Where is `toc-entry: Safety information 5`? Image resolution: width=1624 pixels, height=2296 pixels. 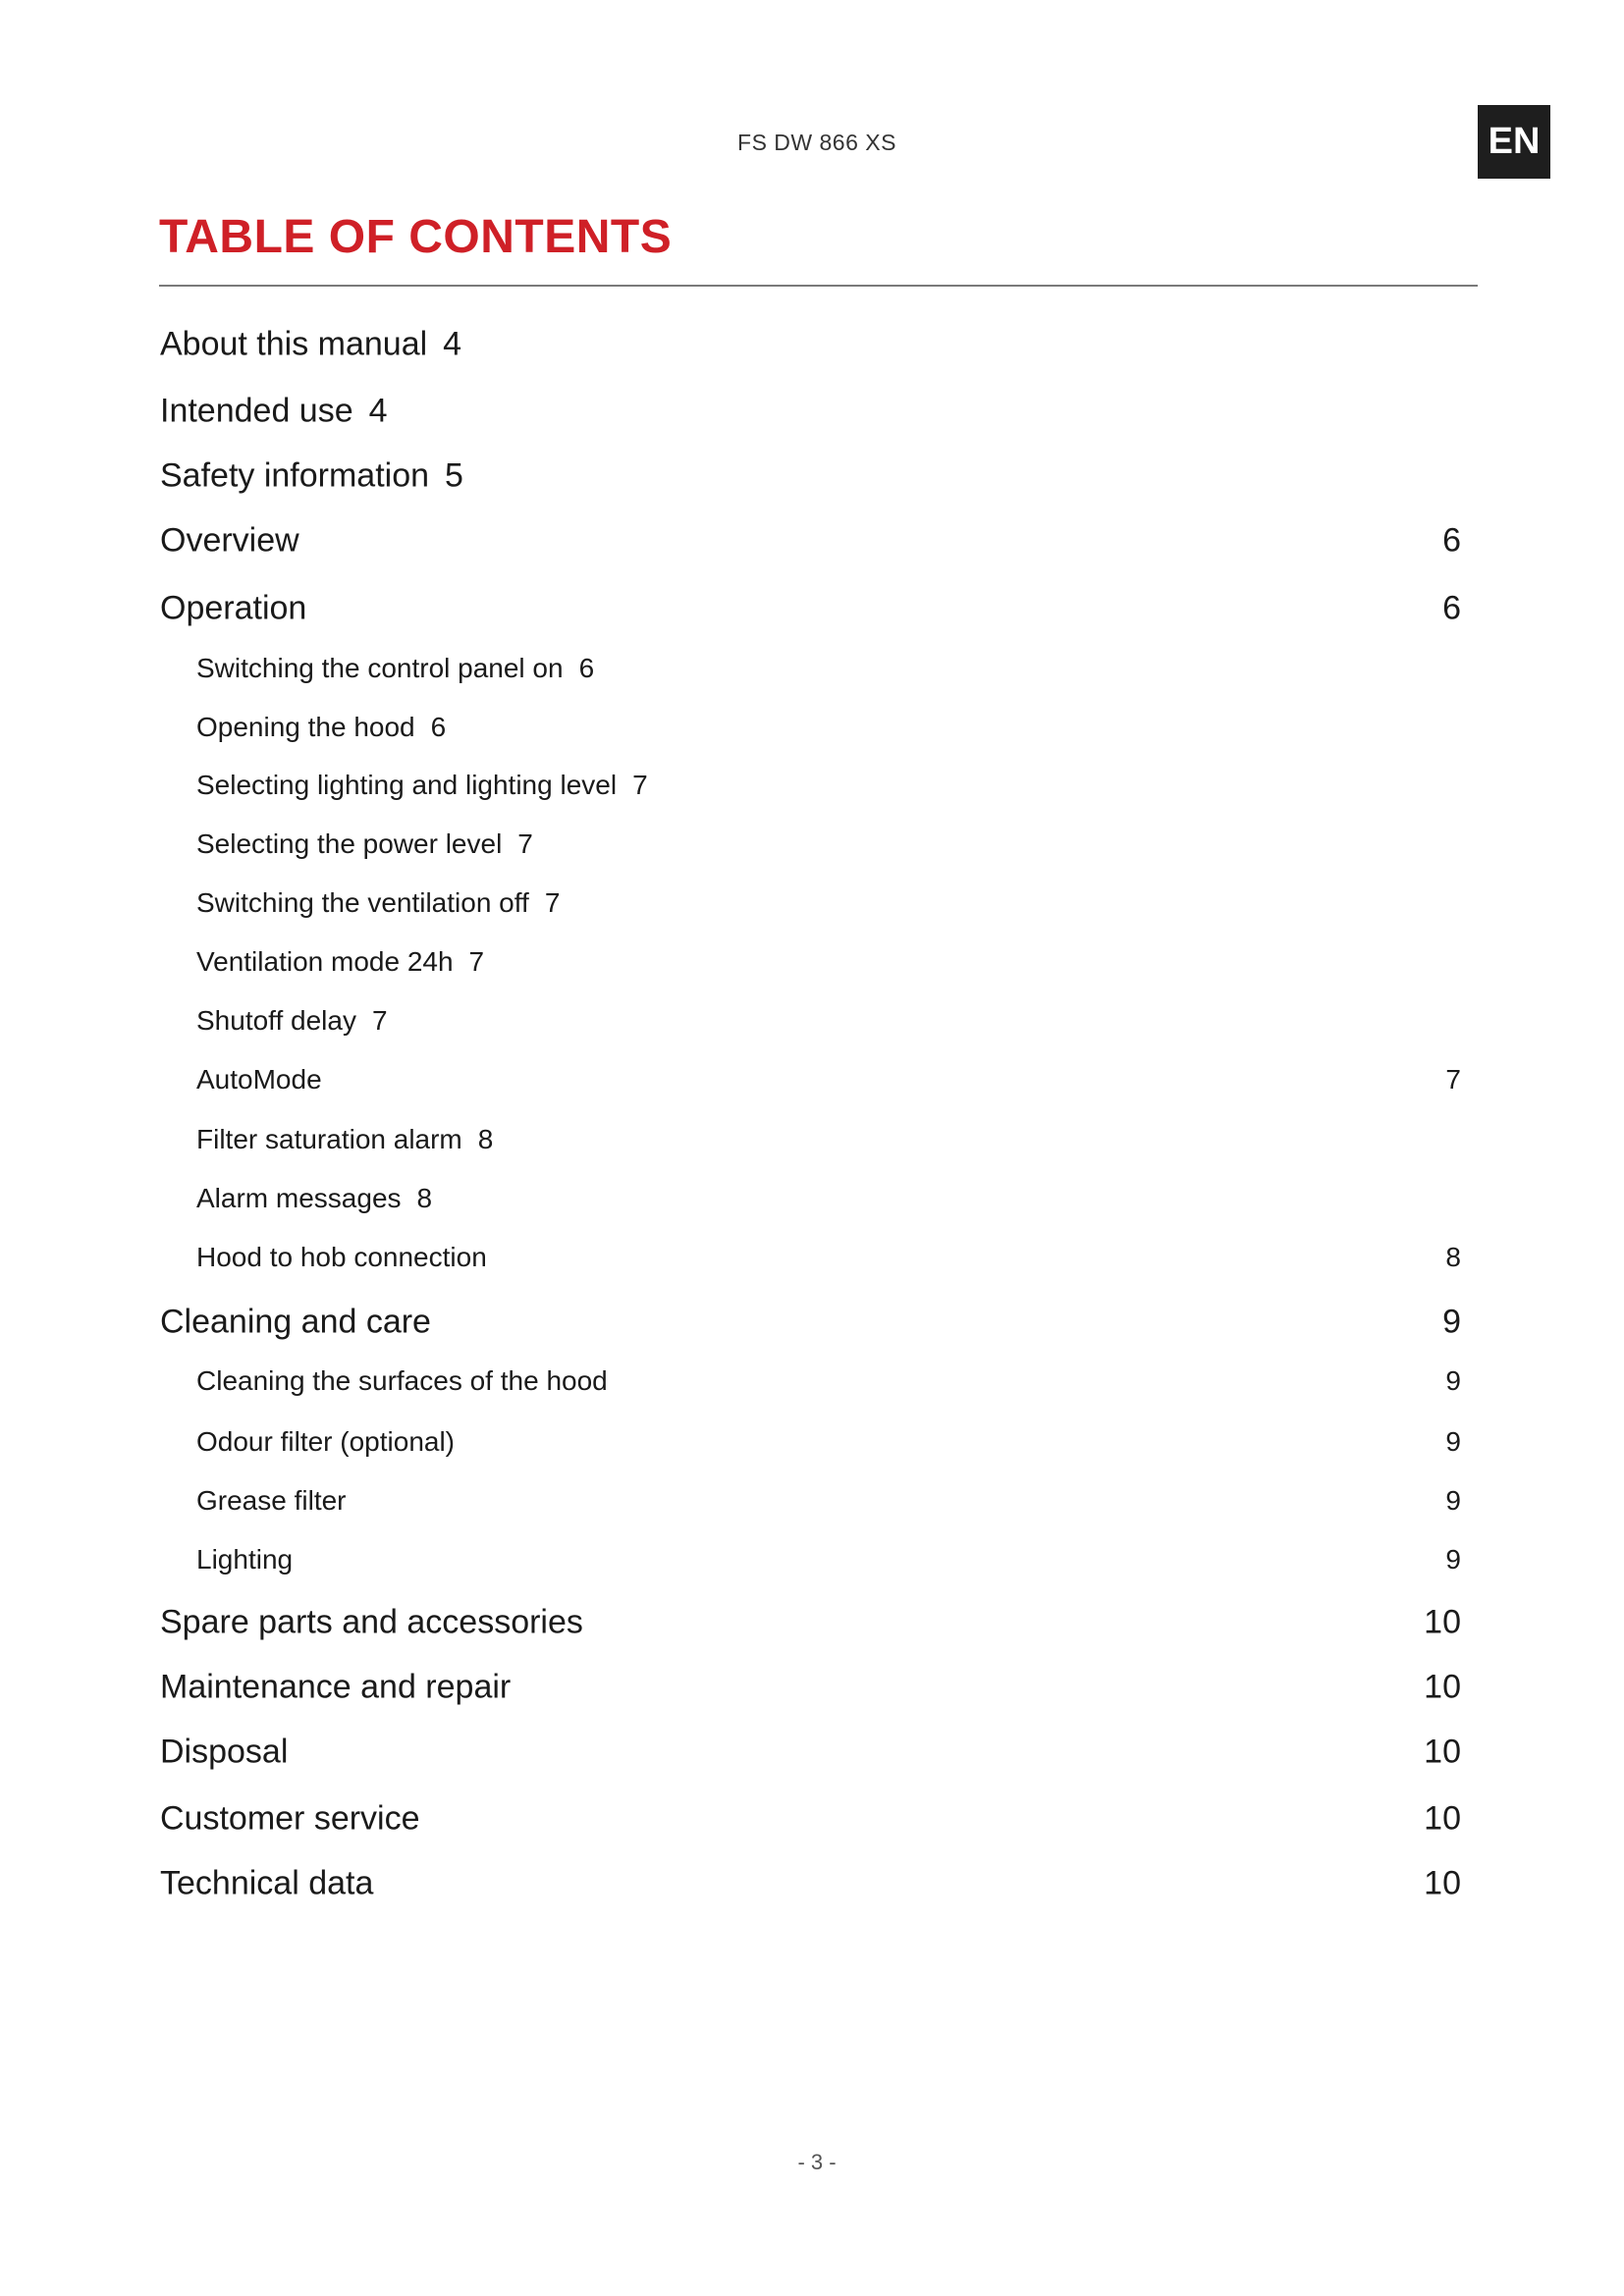
toc-entry: Safety information 5 is located at coordinates (810, 476).